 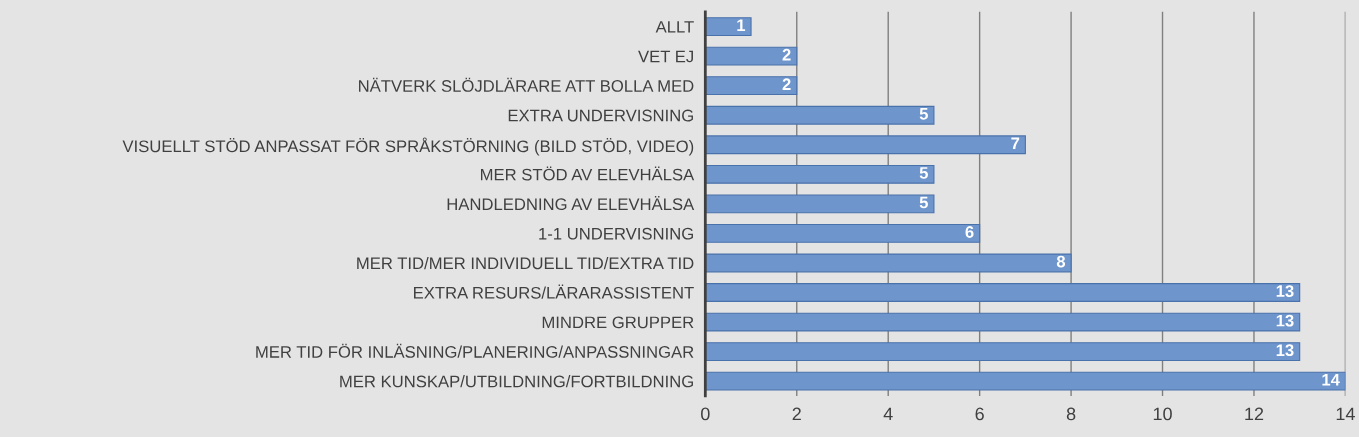 What do you see at coordinates (969, 232) in the screenshot?
I see `data-label: 6` at bounding box center [969, 232].